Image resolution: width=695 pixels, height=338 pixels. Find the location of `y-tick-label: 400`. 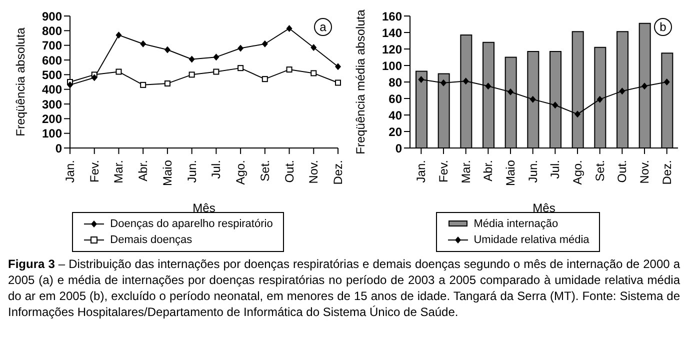

y-tick-label: 400 is located at coordinates (52, 89).